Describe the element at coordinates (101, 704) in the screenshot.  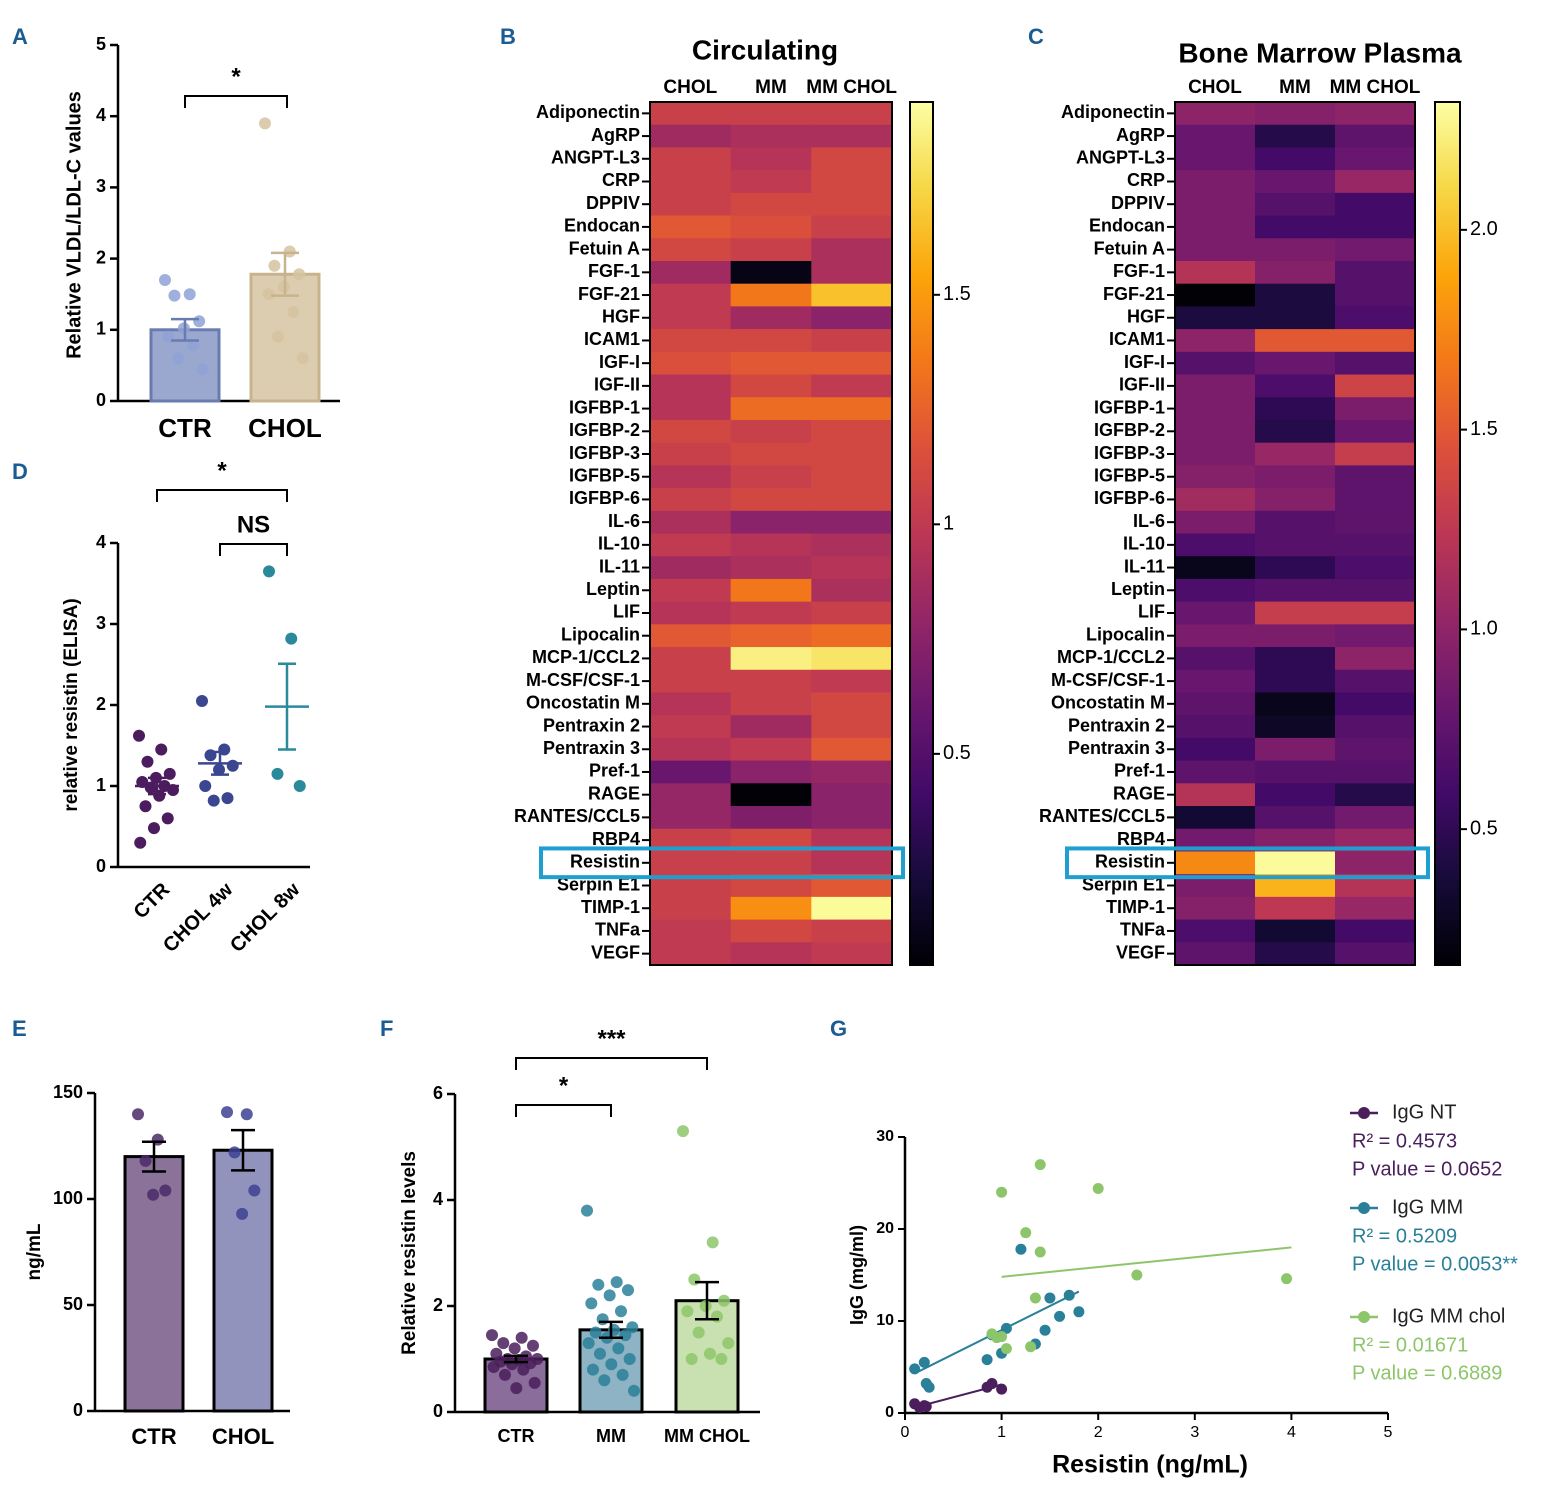
I see `y-tick-label: 2` at that location.